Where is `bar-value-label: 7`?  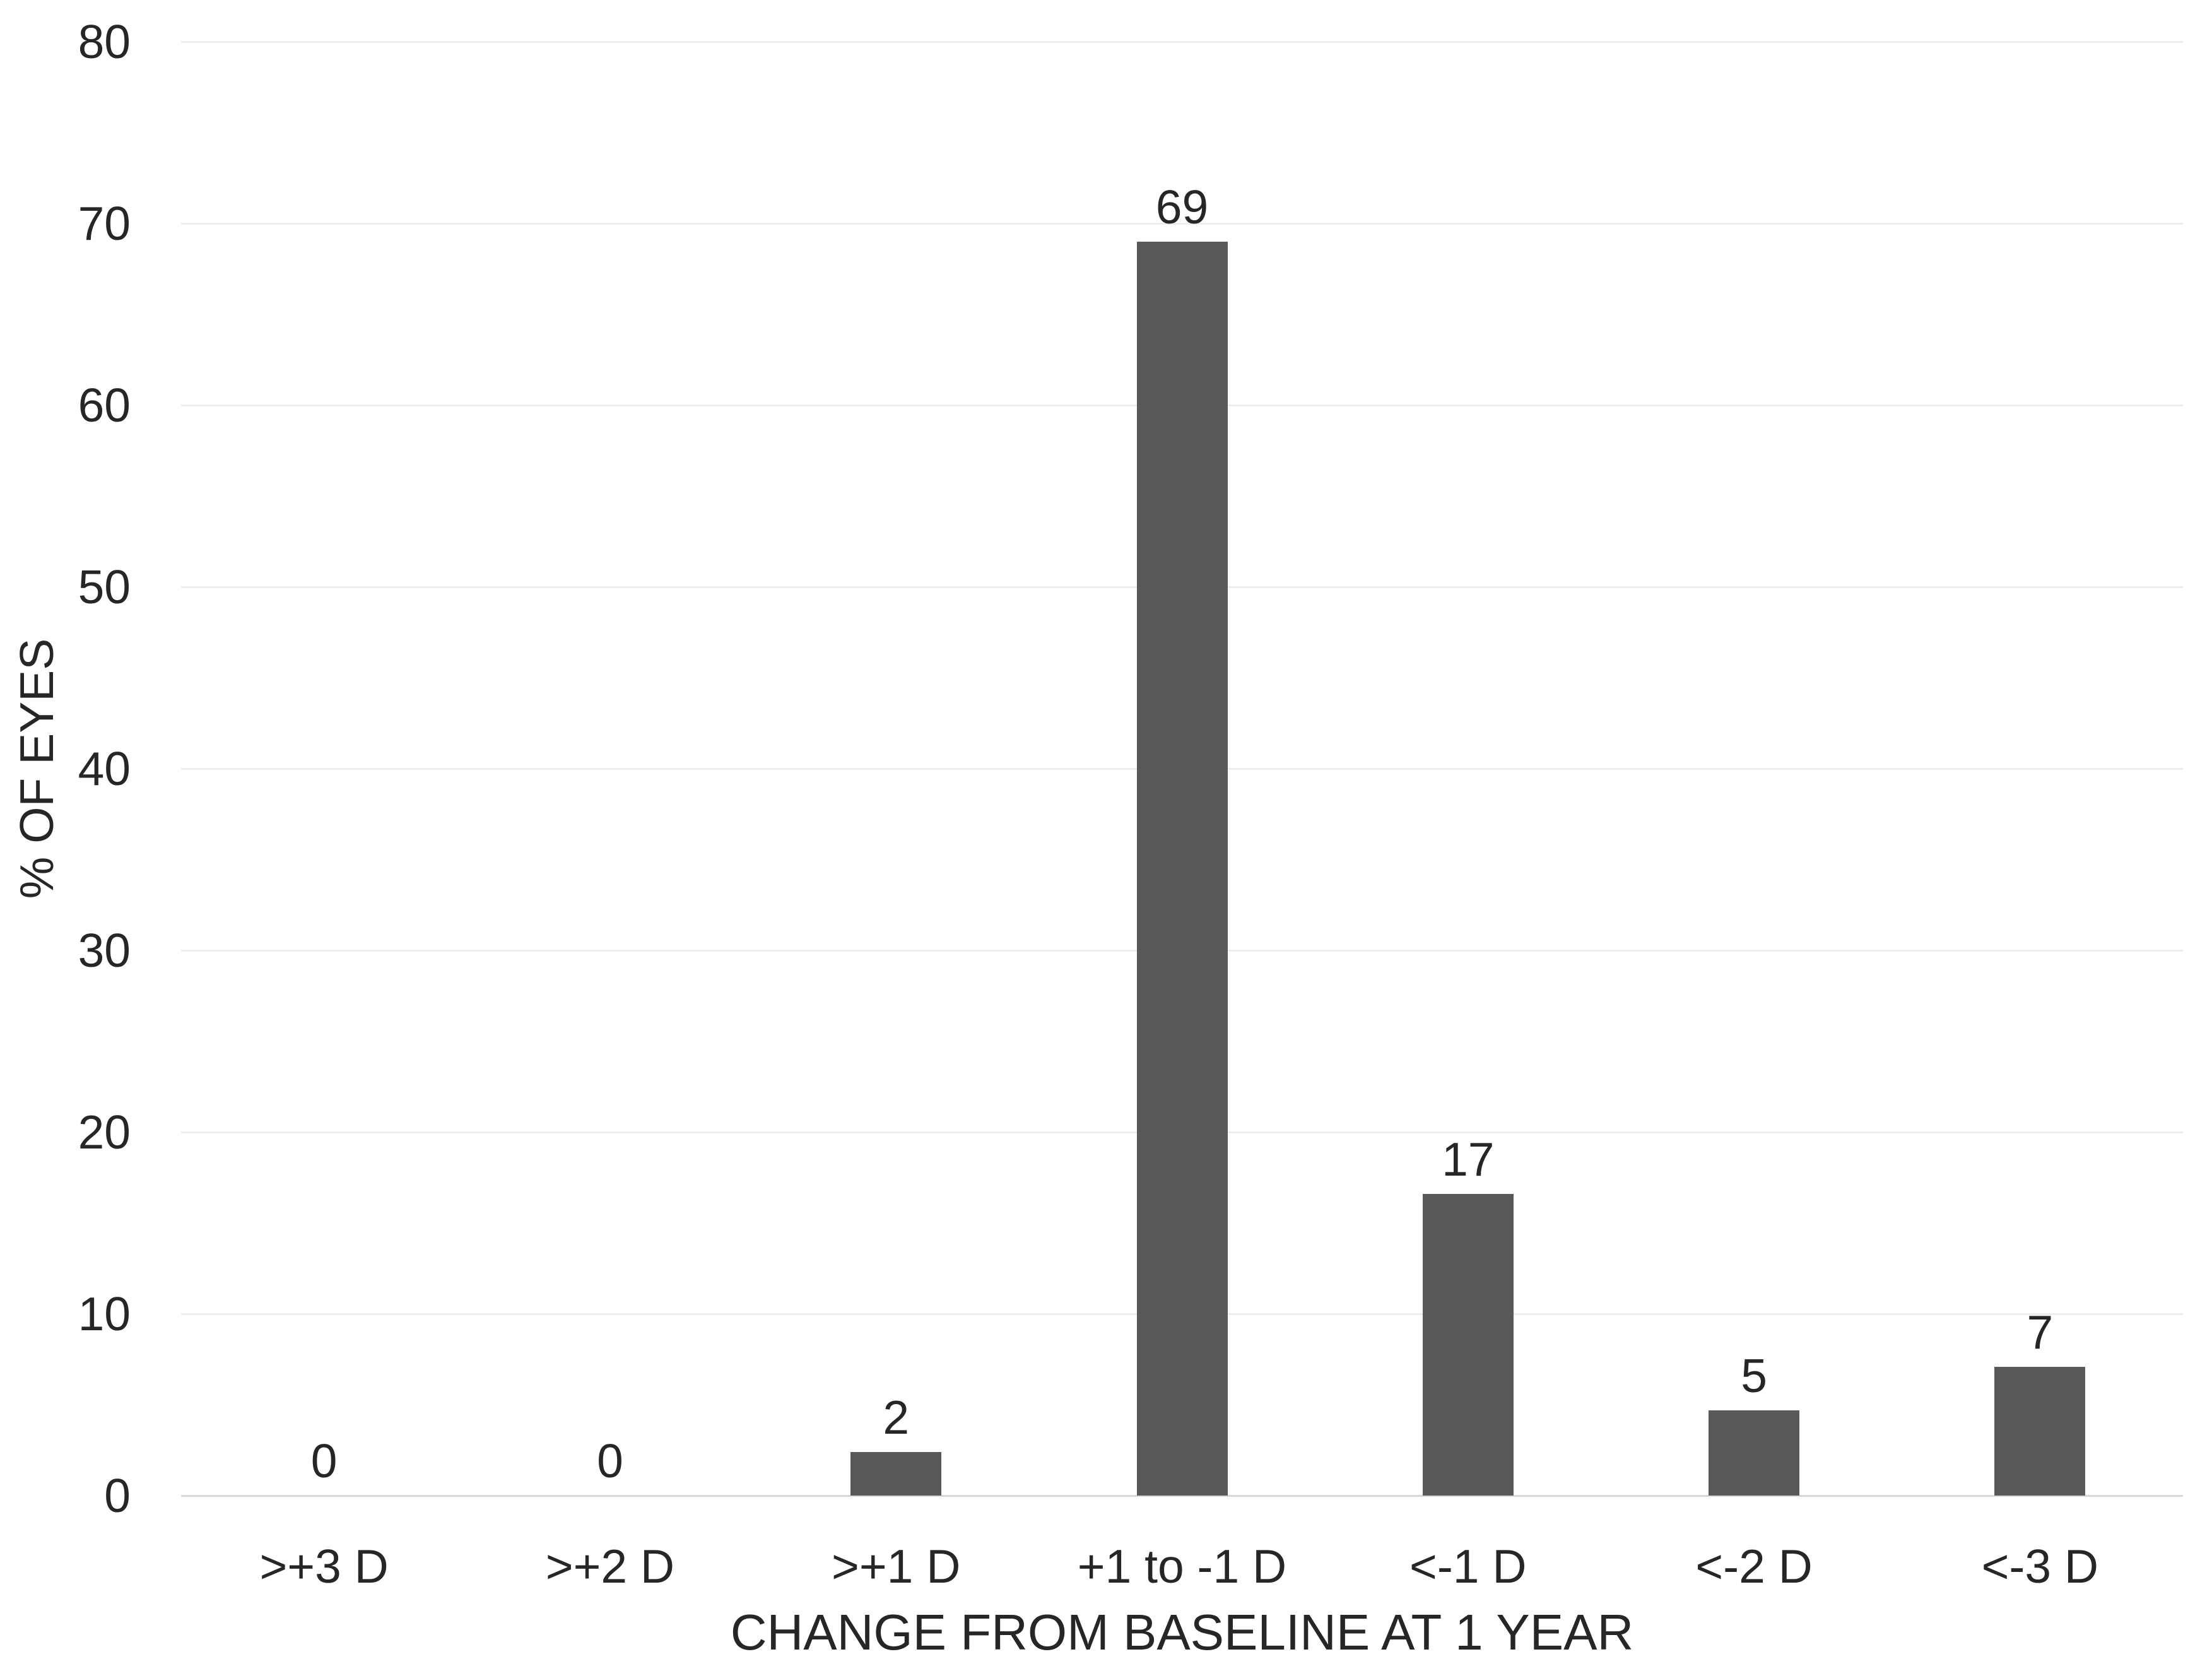
bar-value-label: 7 is located at coordinates (2040, 1332).